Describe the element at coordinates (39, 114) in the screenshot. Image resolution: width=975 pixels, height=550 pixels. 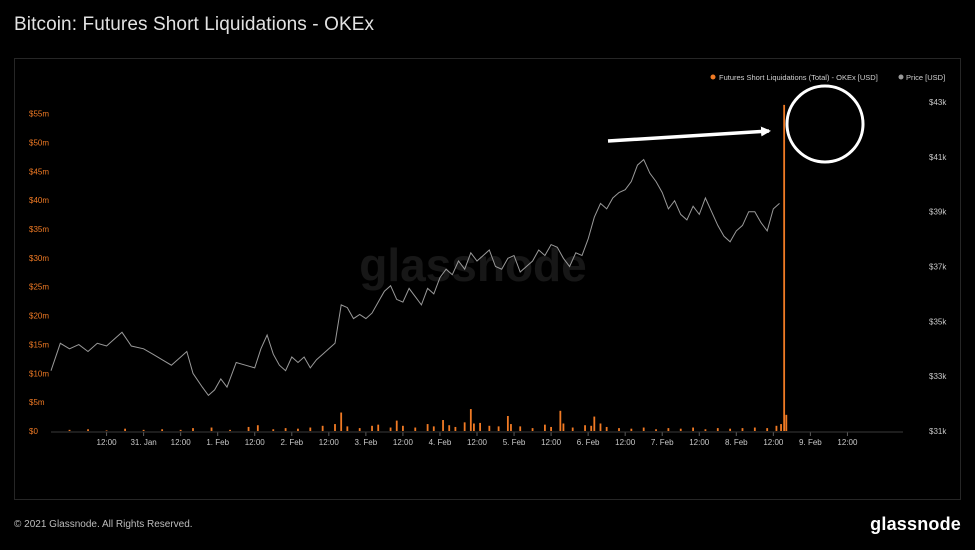
I see `y-left-tick-label: $55m` at that location.